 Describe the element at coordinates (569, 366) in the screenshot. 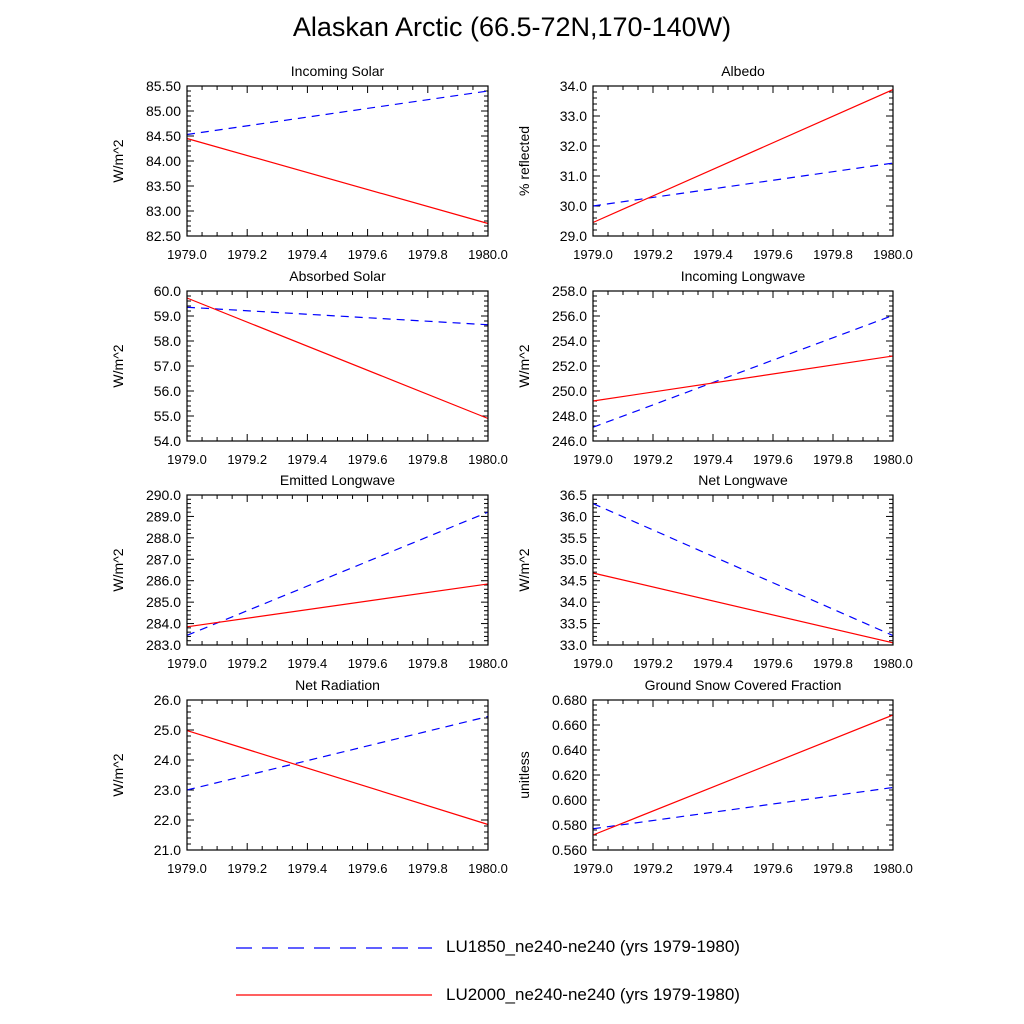

I see `y-tick-label: 252.0` at that location.